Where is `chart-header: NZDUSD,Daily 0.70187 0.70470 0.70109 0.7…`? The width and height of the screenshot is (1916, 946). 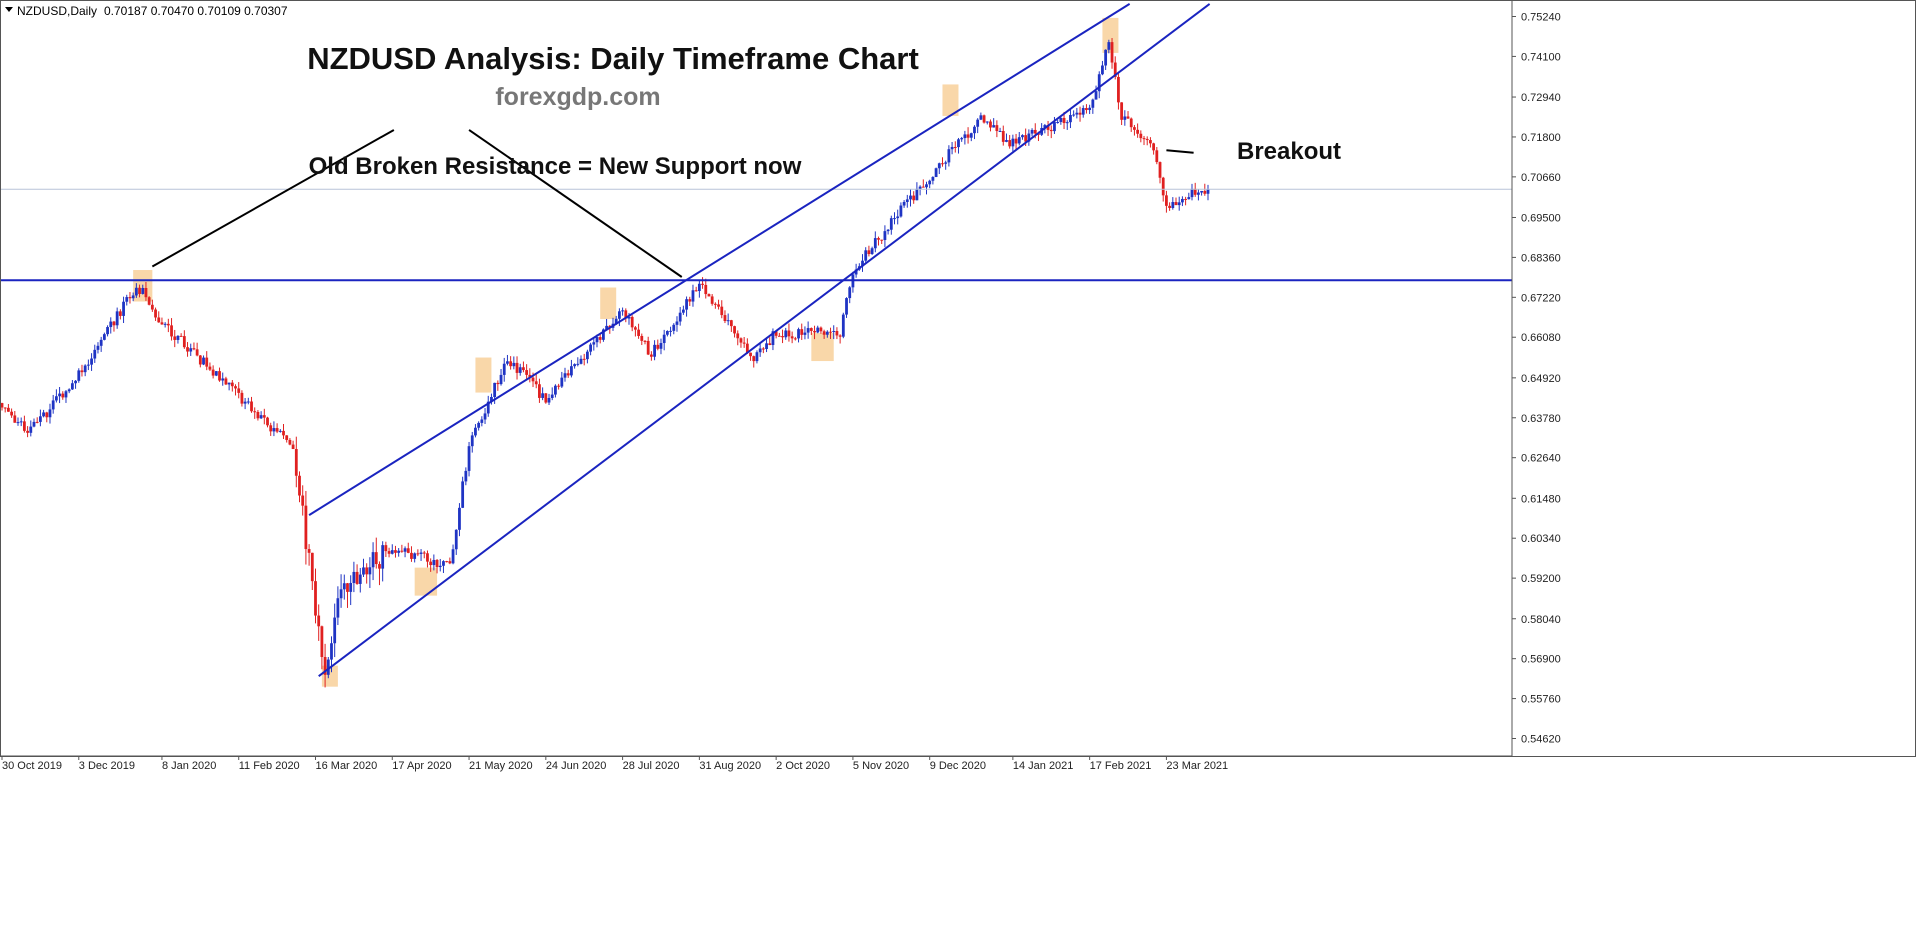 chart-header: NZDUSD,Daily 0.70187 0.70470 0.70109 0.7… is located at coordinates (146, 11).